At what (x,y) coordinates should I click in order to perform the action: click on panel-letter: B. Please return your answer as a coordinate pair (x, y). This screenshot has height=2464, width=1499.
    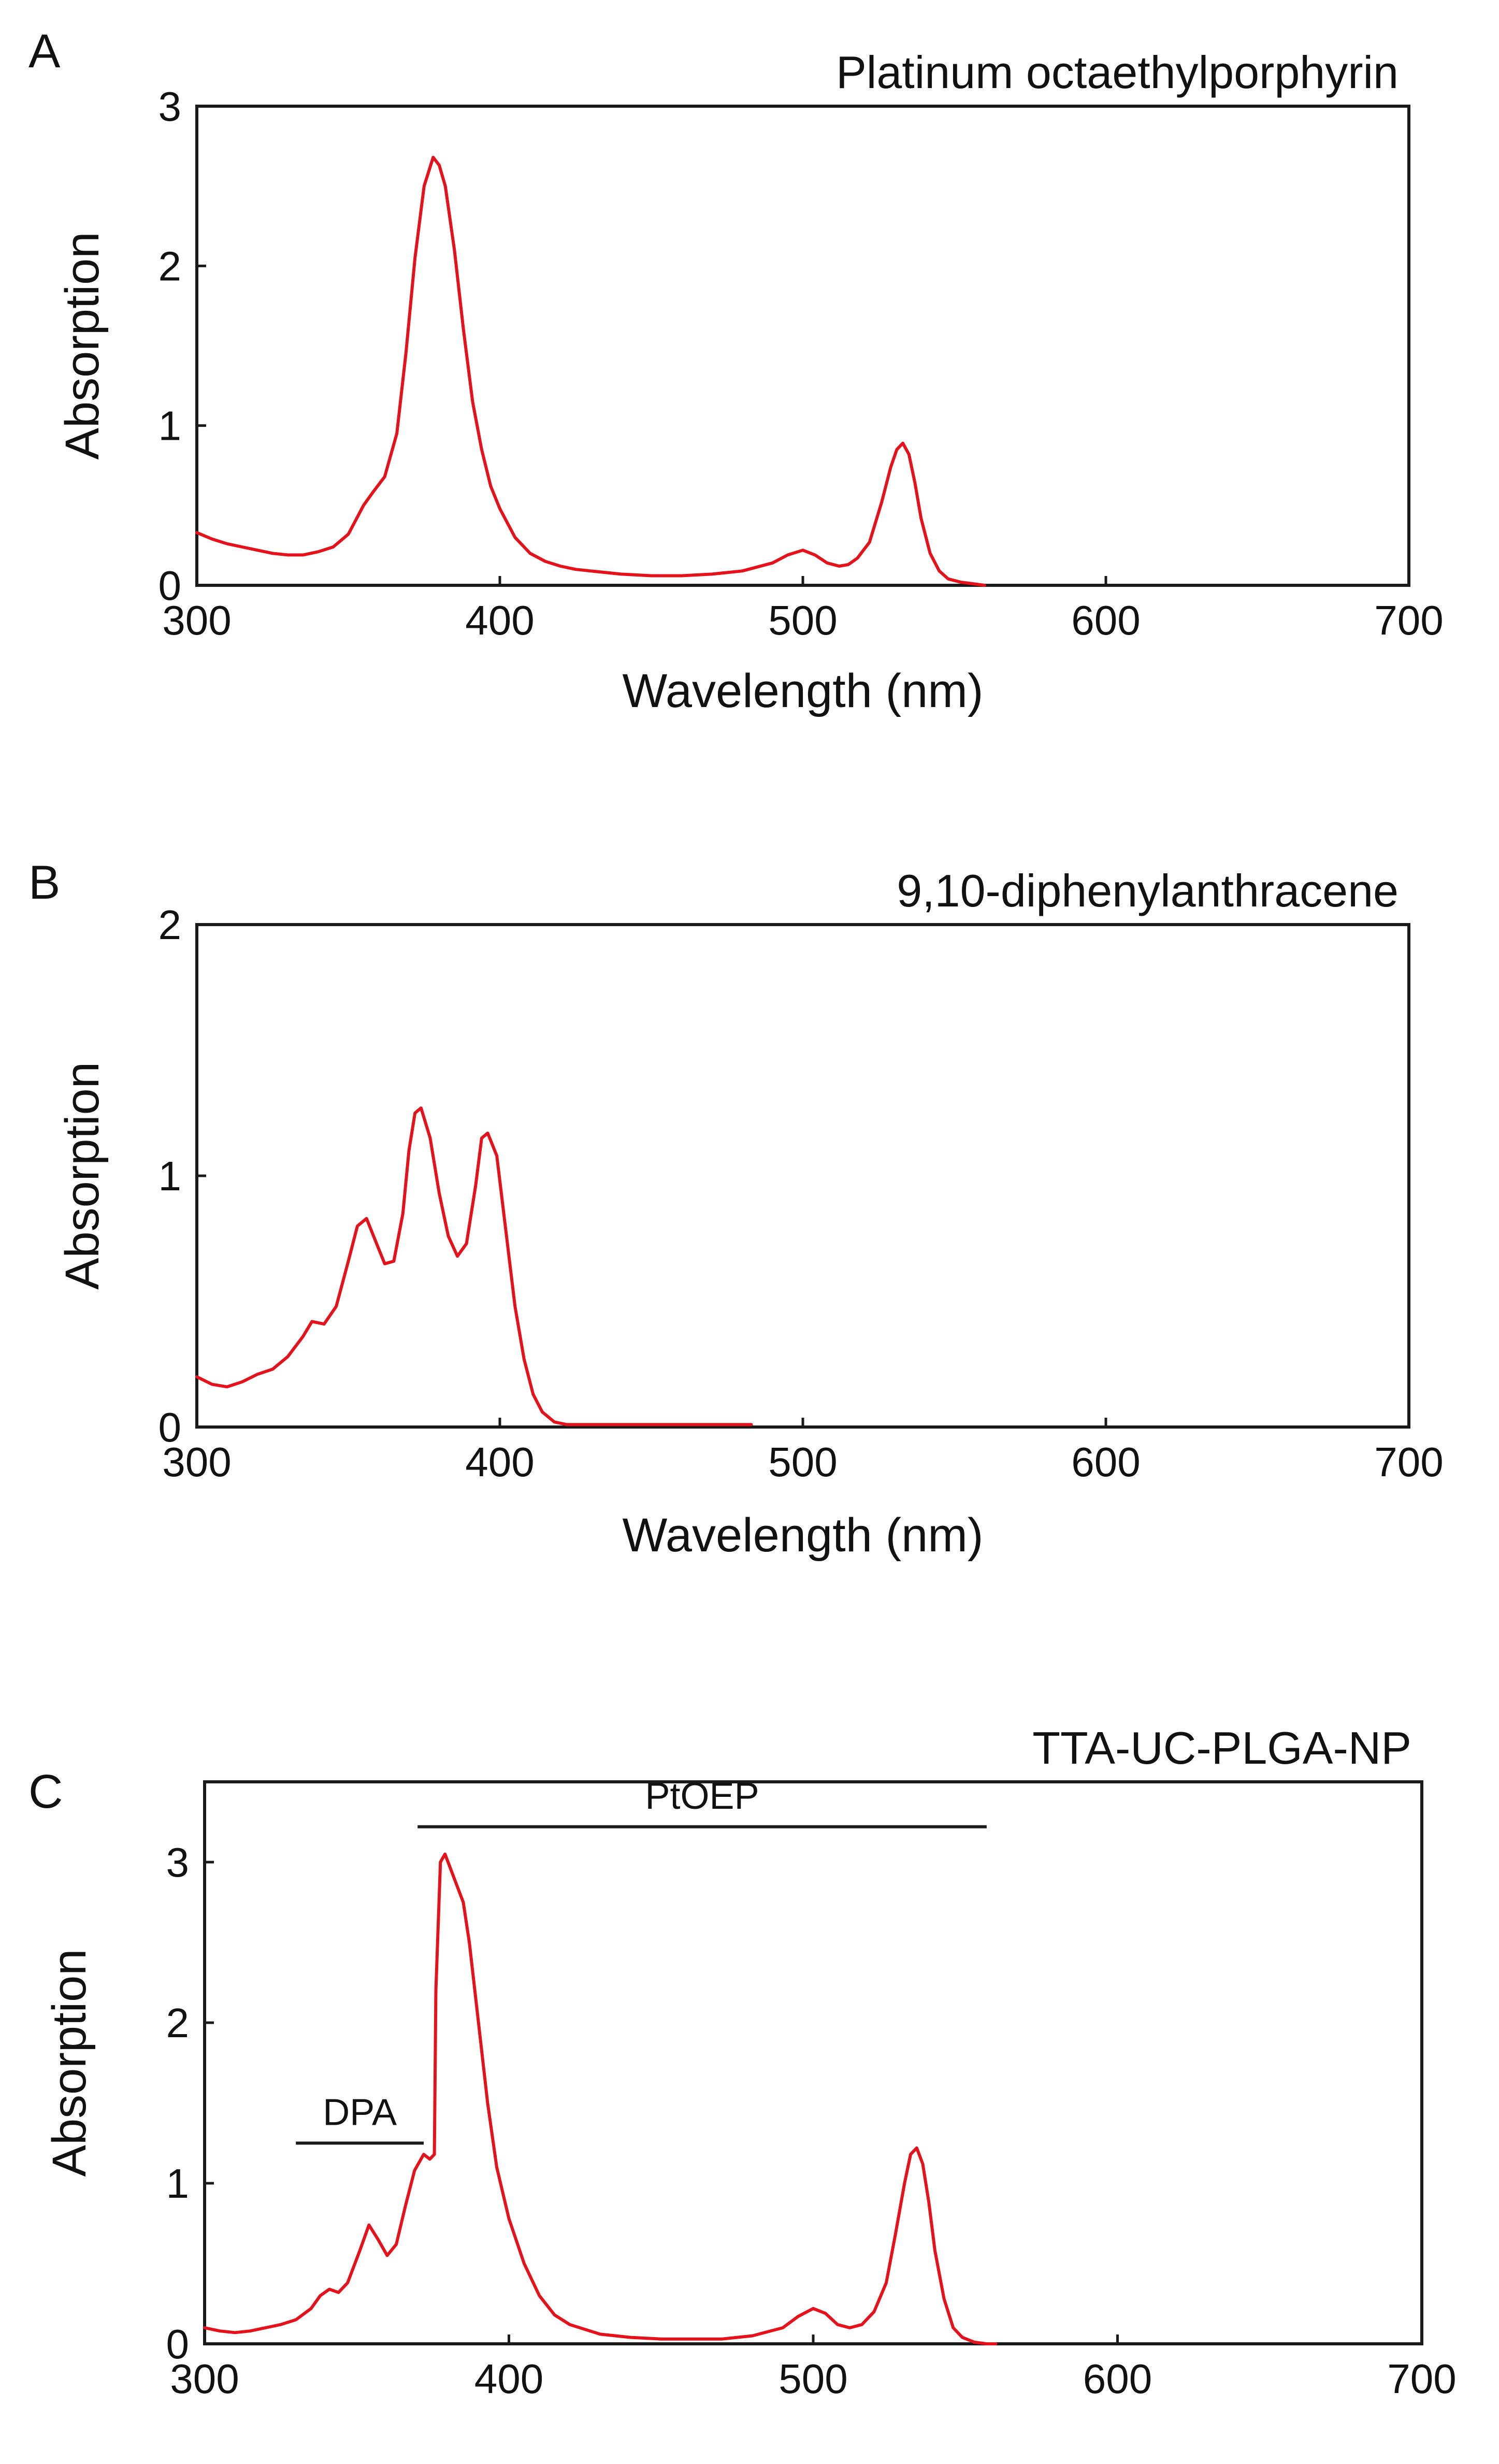
    Looking at the image, I should click on (44, 882).